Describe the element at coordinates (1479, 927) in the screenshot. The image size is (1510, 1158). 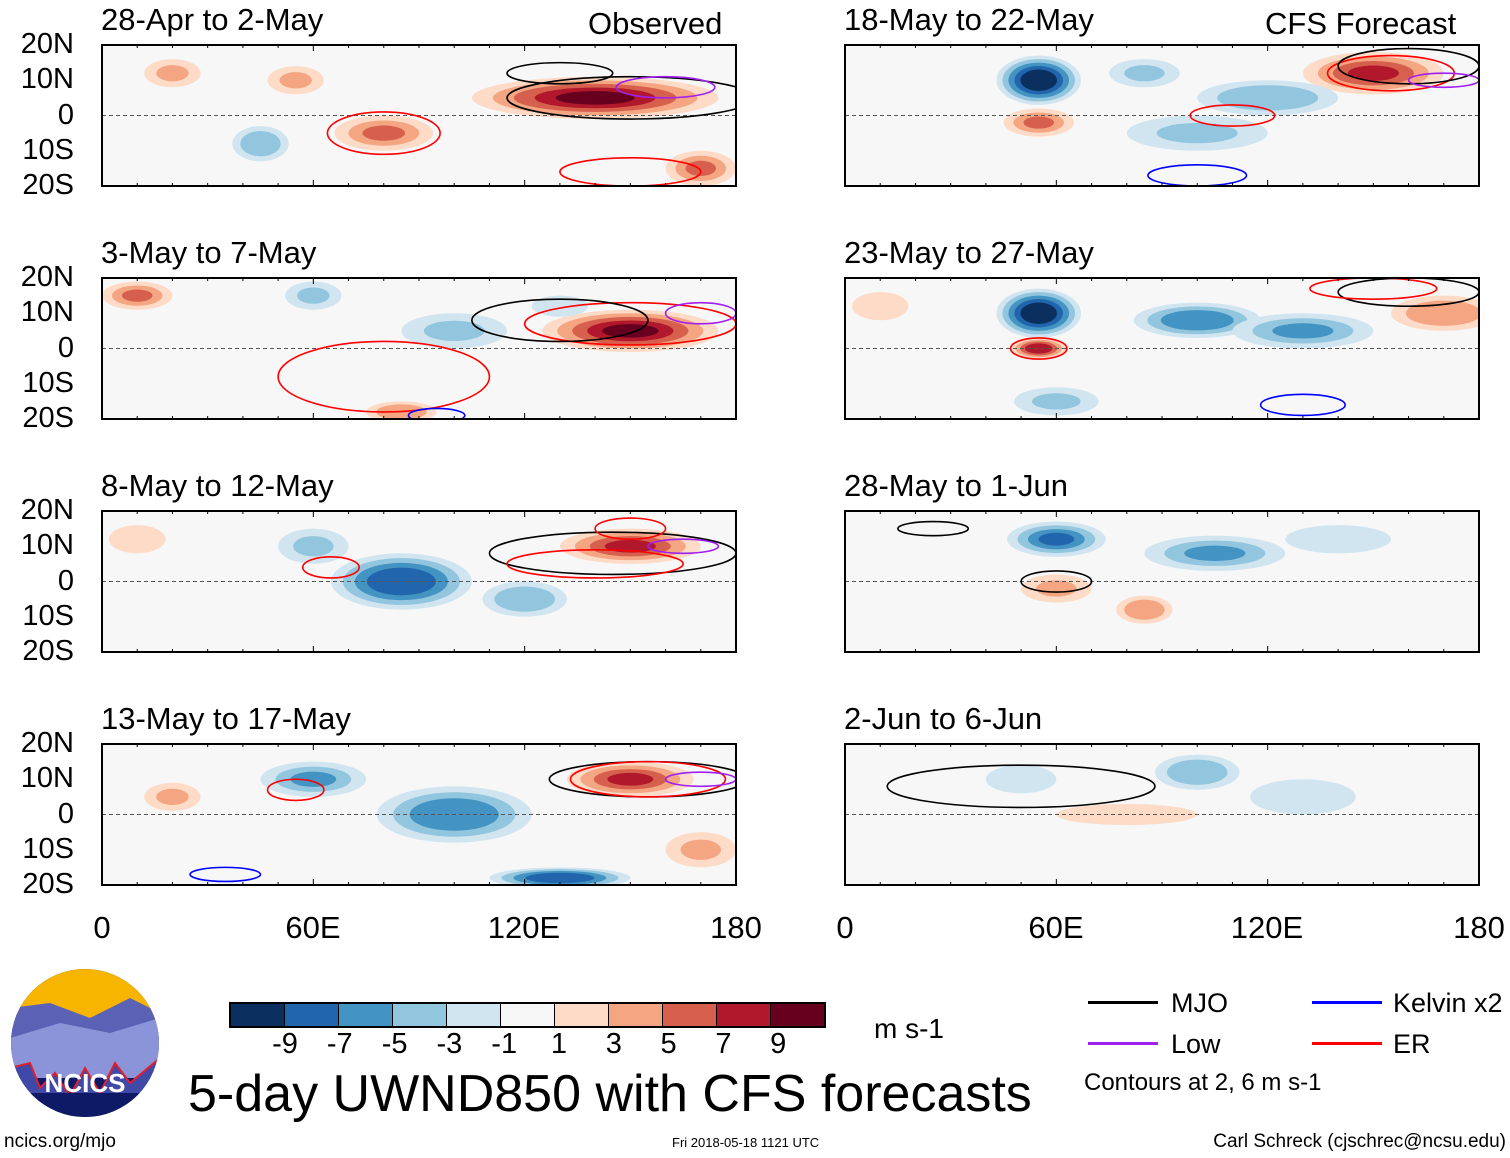
I see `x-tick-right-180: 180` at that location.